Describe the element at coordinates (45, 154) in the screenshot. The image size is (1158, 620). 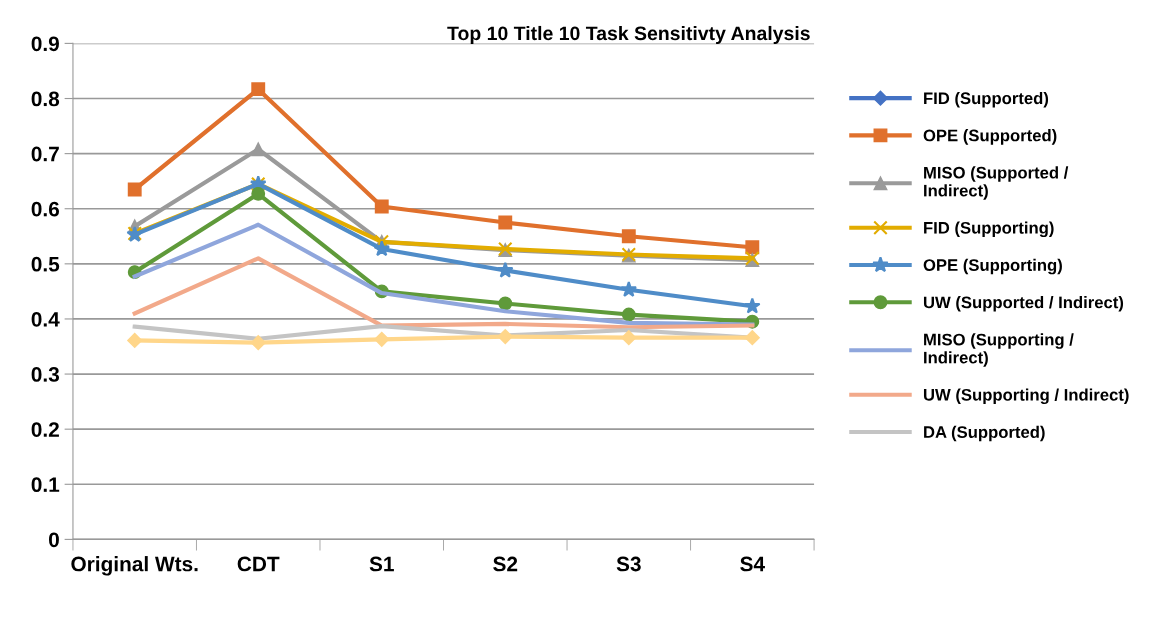
I see `y-tick-label: 0.7` at that location.